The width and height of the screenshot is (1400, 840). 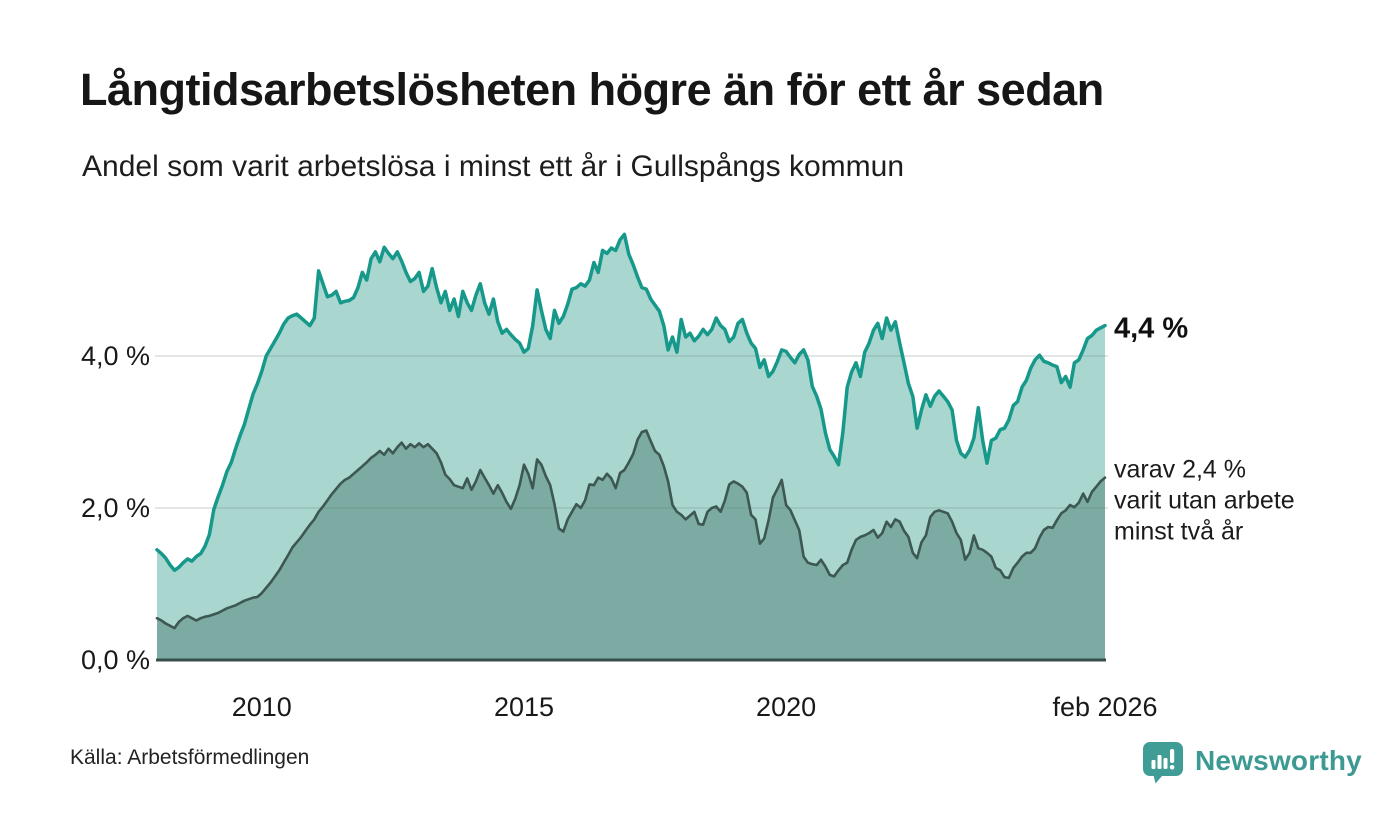 I want to click on bar-tall, so click(x=1159, y=762).